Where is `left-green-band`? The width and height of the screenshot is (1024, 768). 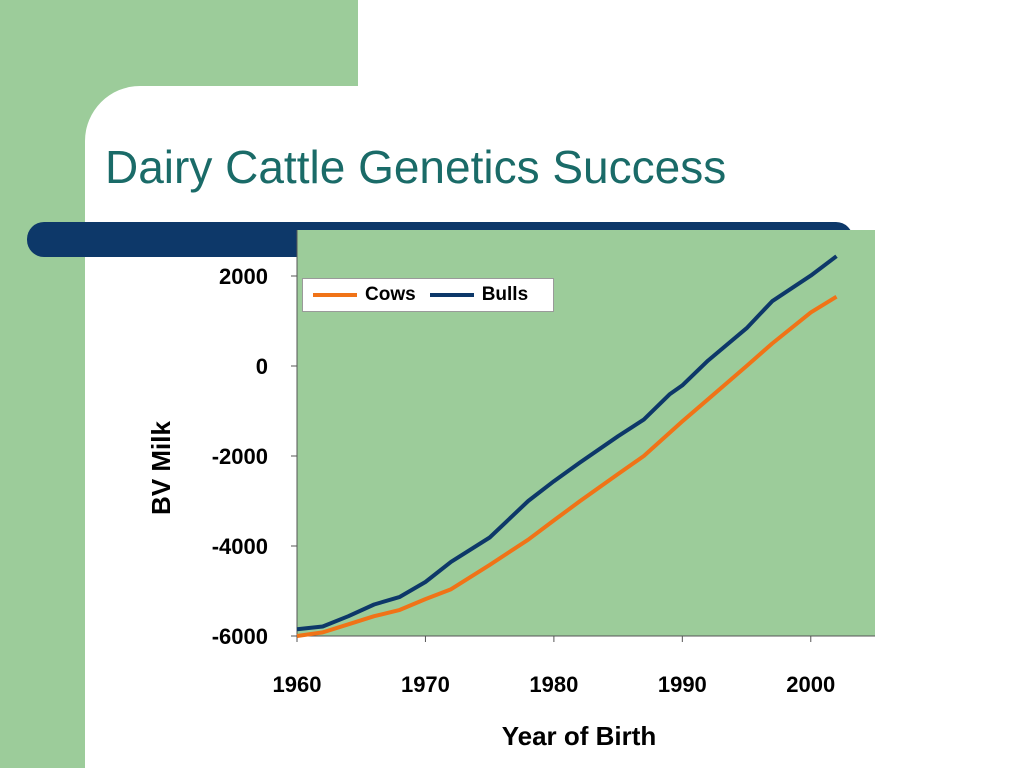
left-green-band is located at coordinates (42, 384).